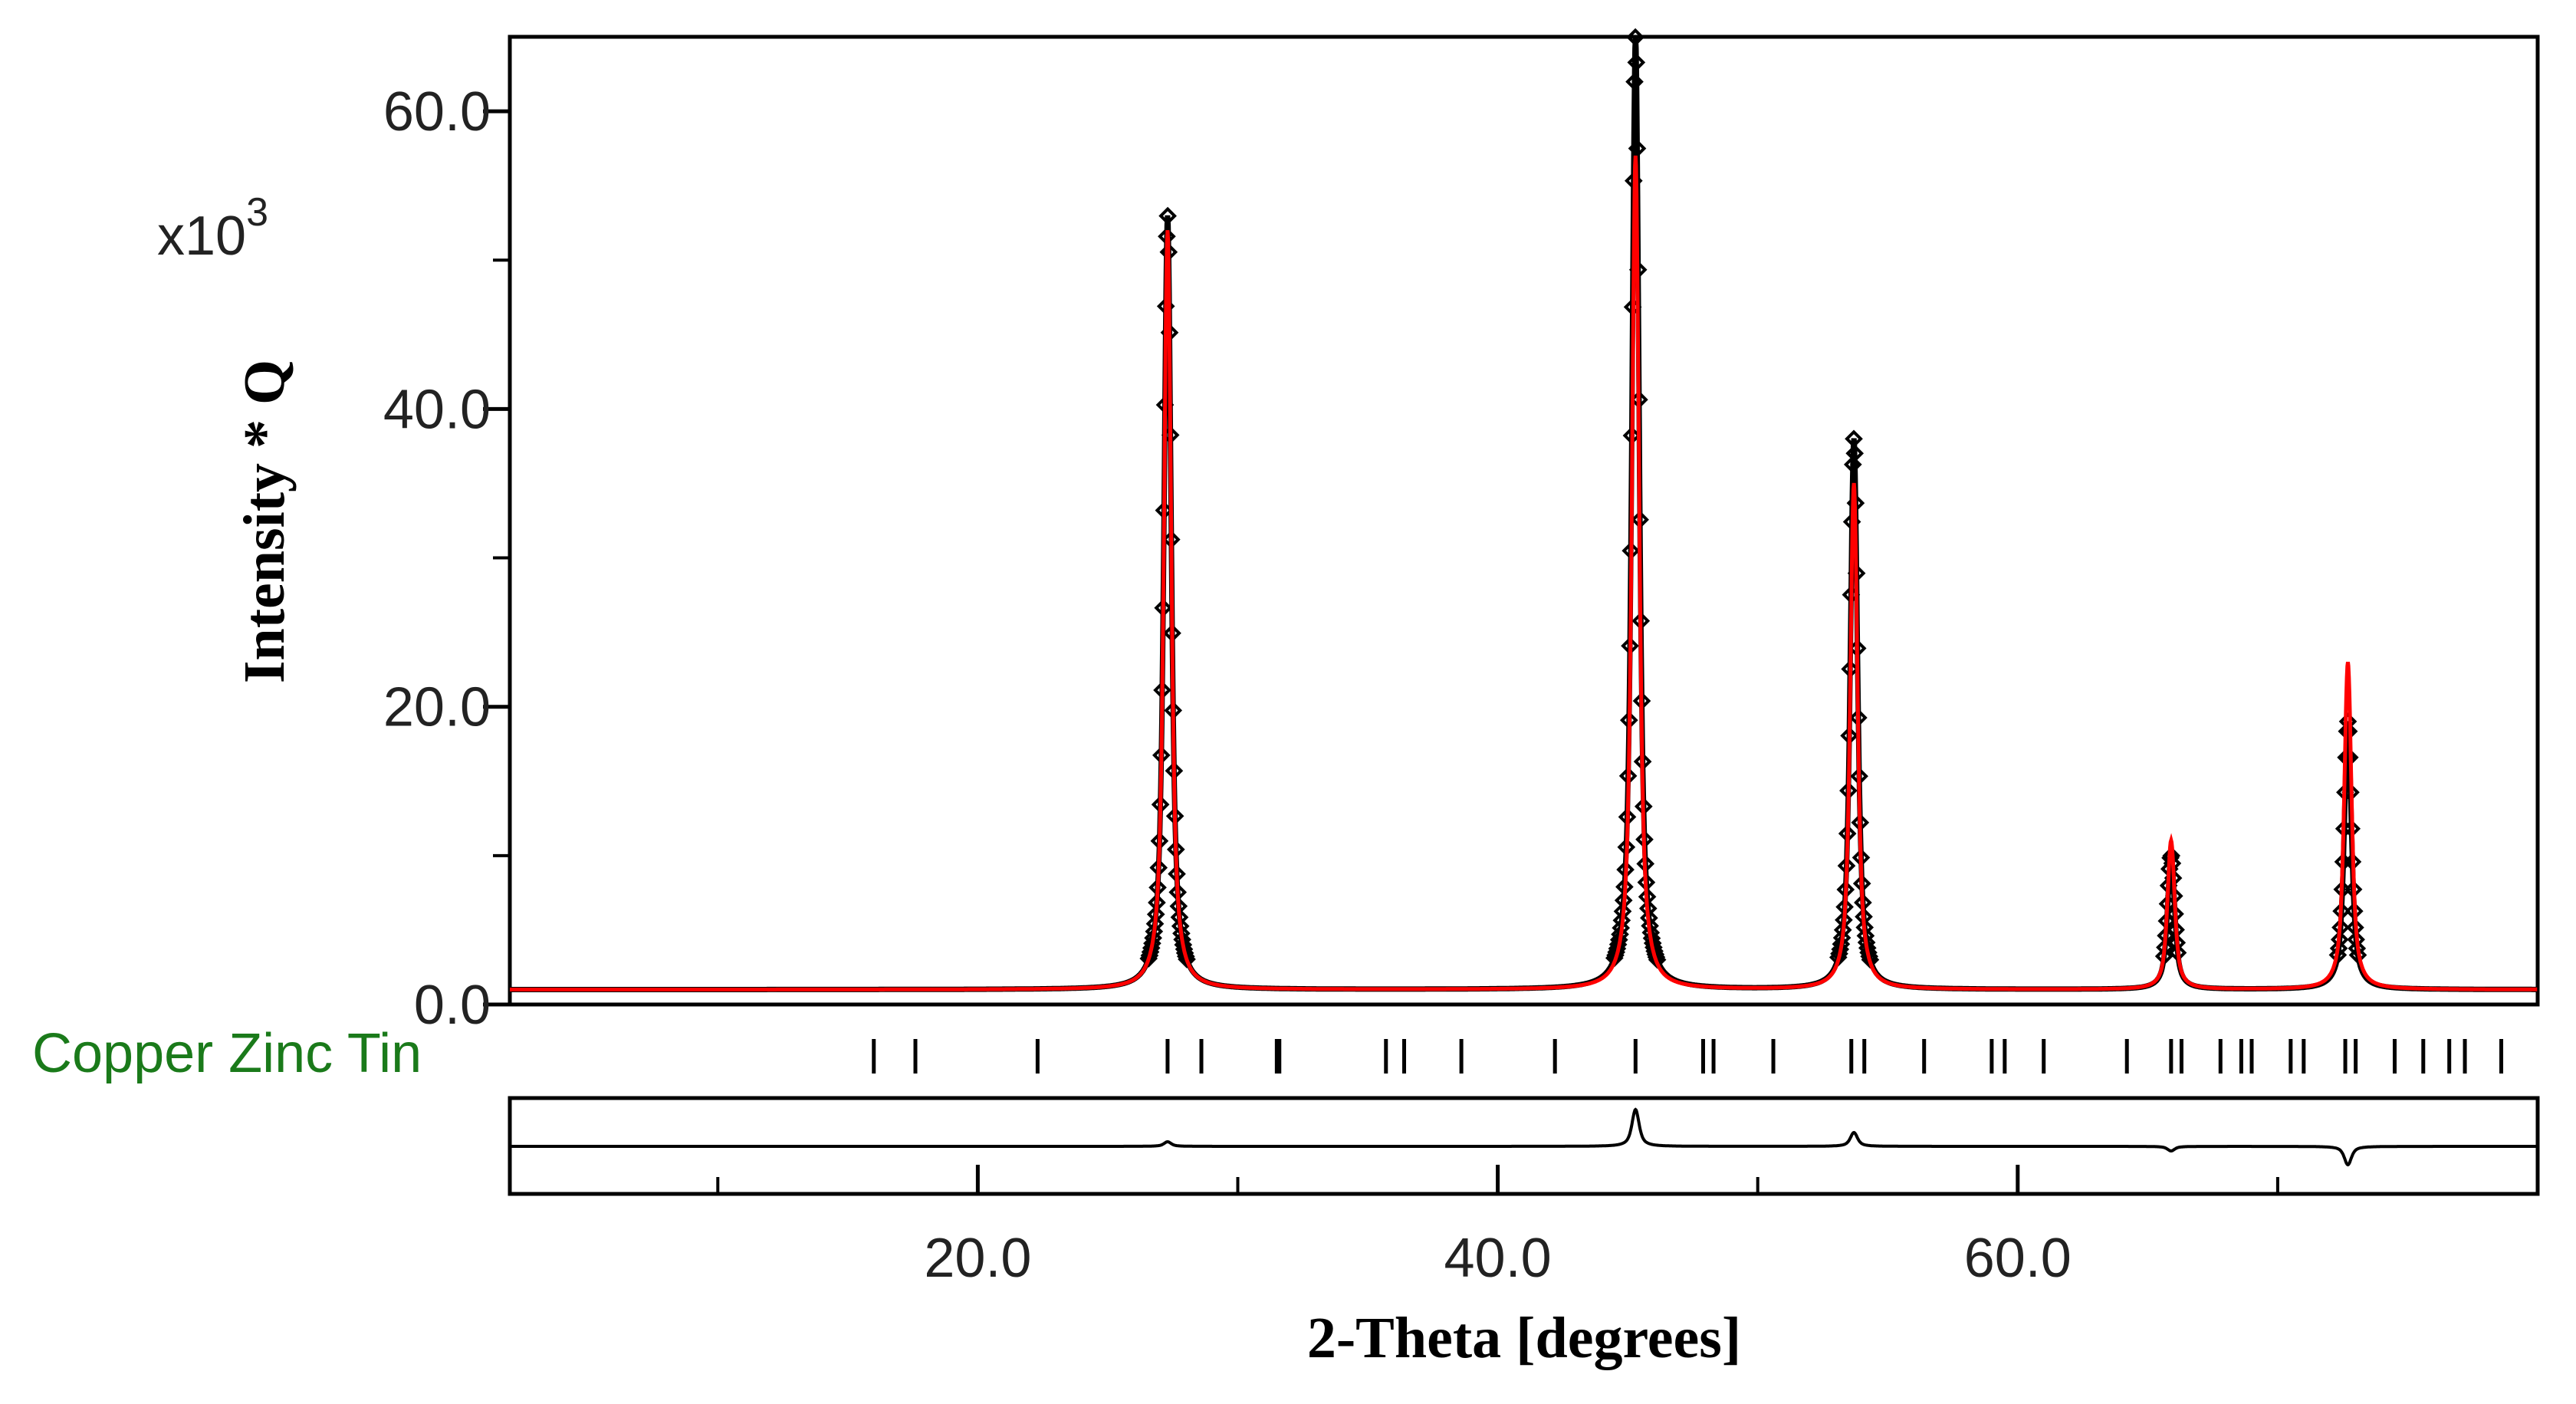 This screenshot has width=2576, height=1404. I want to click on y-axis-title: Intensity * Q, so click(264, 522).